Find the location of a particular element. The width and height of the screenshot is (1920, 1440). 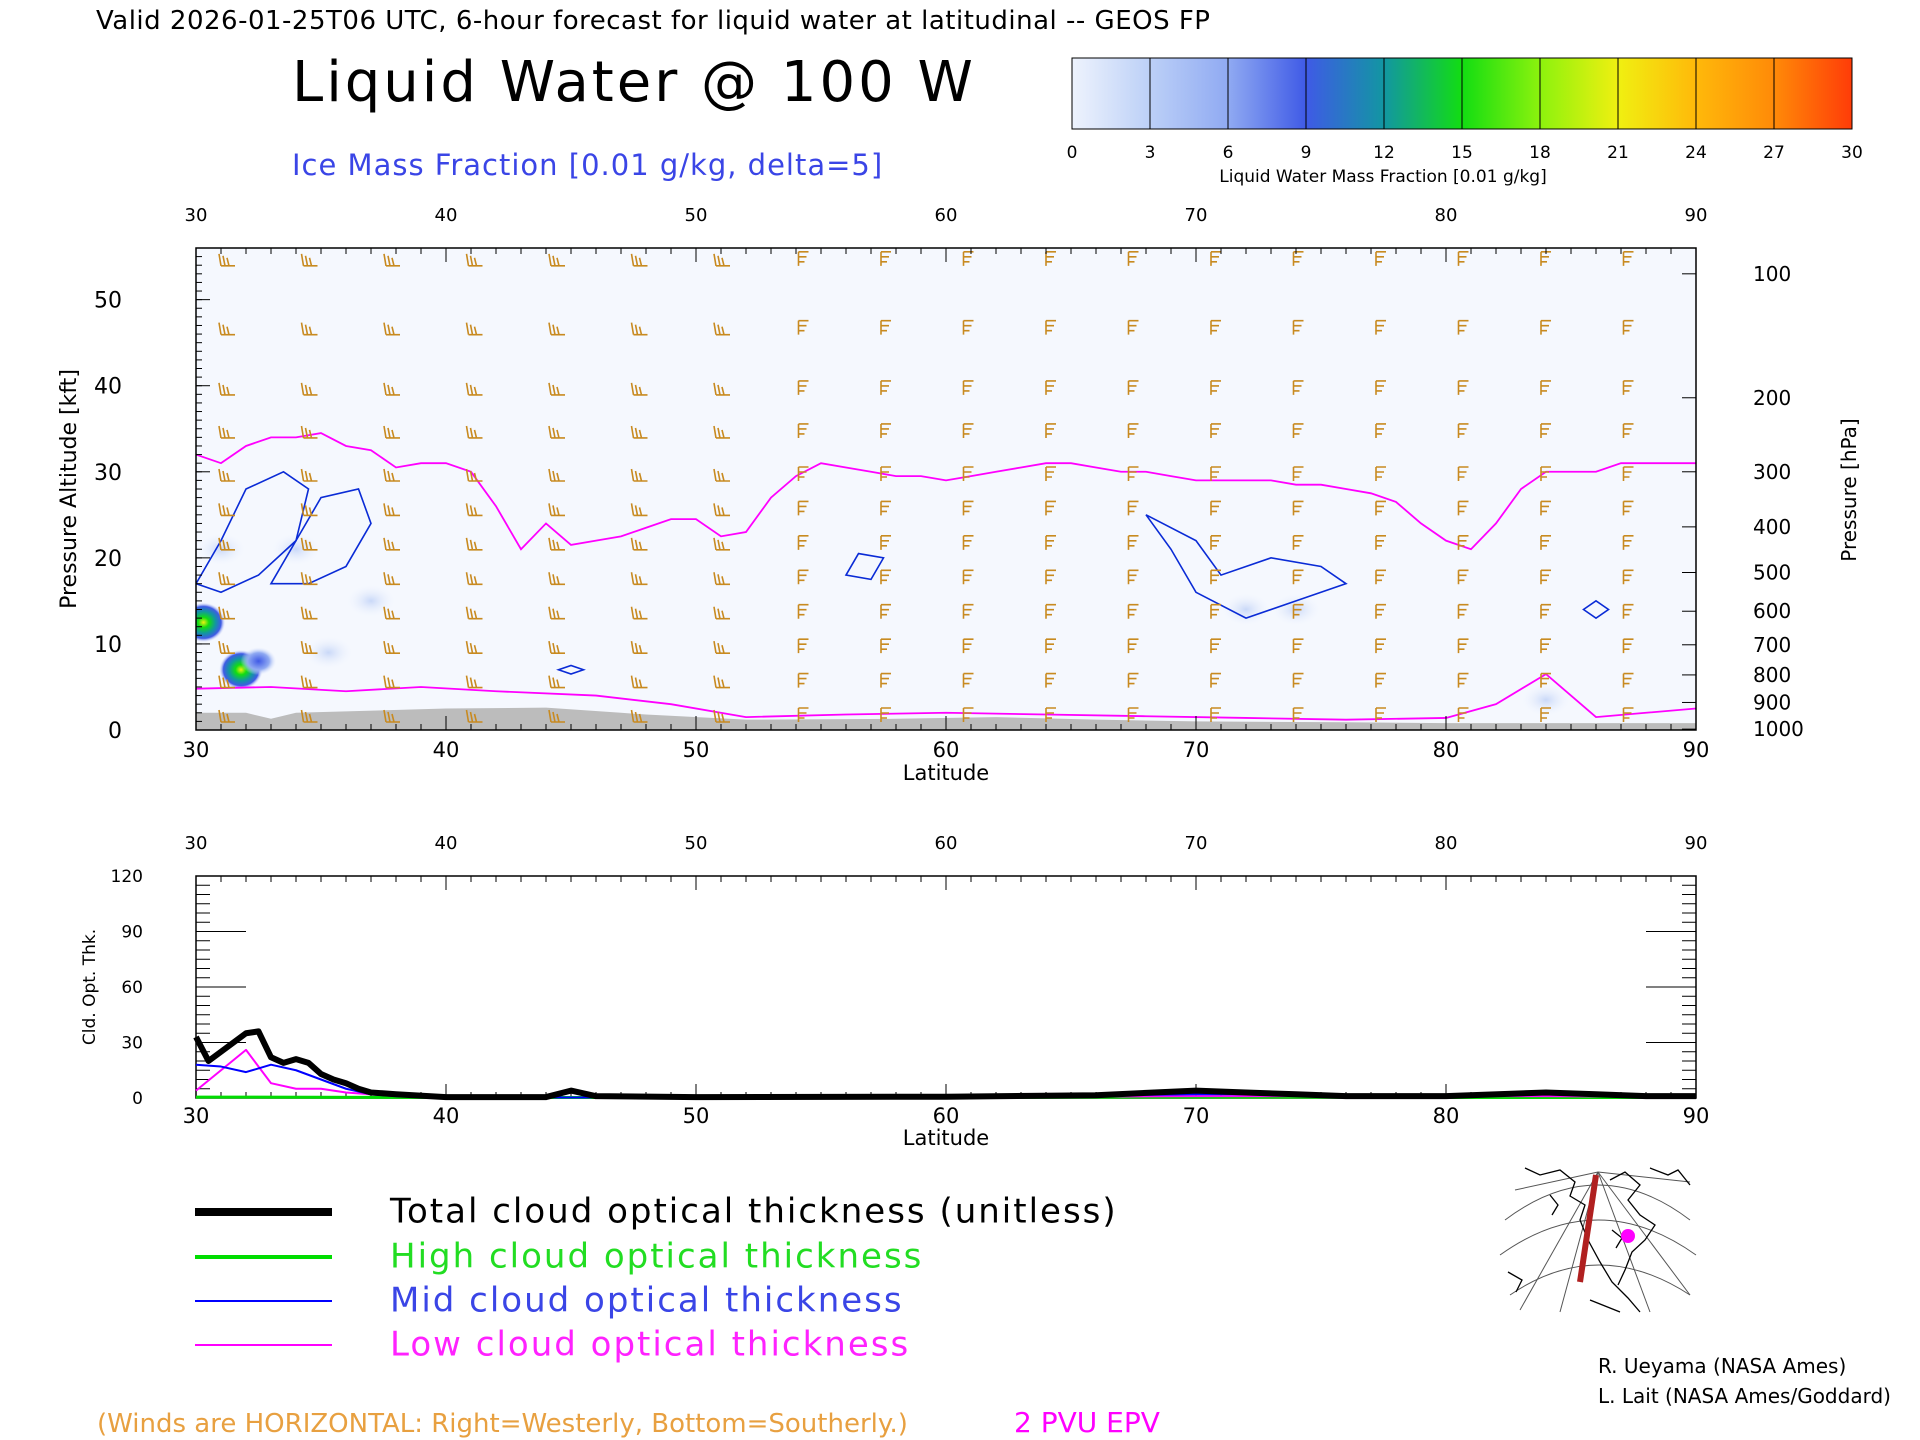

main-x-tick-label: 90 is located at coordinates (1696, 750).